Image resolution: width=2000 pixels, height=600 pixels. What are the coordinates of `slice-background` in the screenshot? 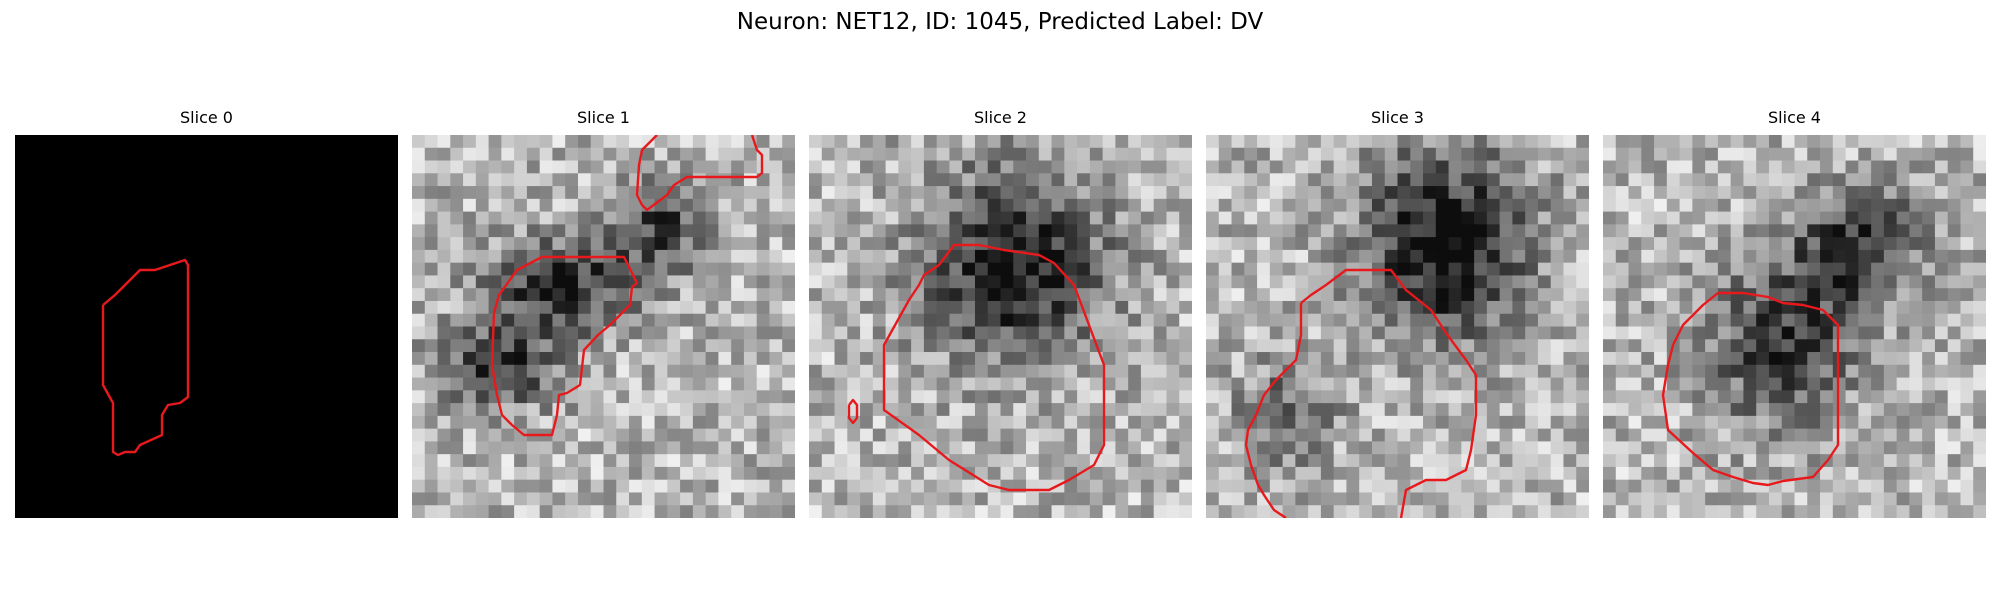 It's located at (206, 326).